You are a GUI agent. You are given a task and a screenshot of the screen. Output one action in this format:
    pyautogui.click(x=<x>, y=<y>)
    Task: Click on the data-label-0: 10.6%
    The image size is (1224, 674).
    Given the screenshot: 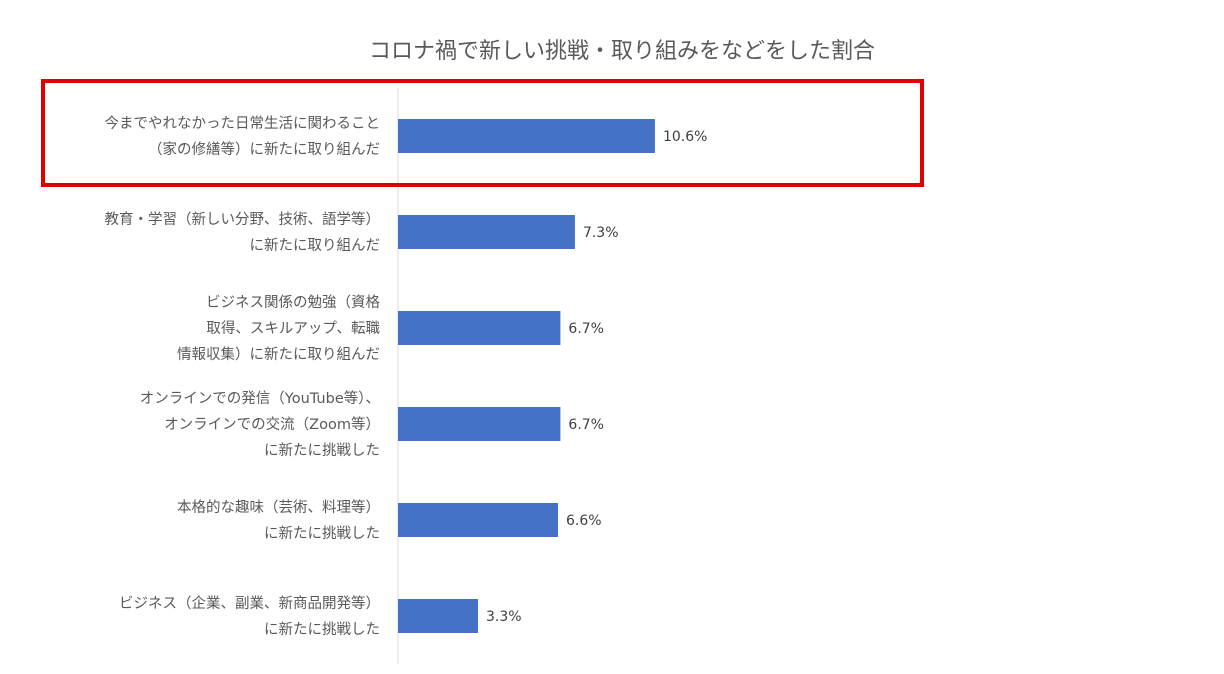 What is the action you would take?
    pyautogui.click(x=685, y=137)
    